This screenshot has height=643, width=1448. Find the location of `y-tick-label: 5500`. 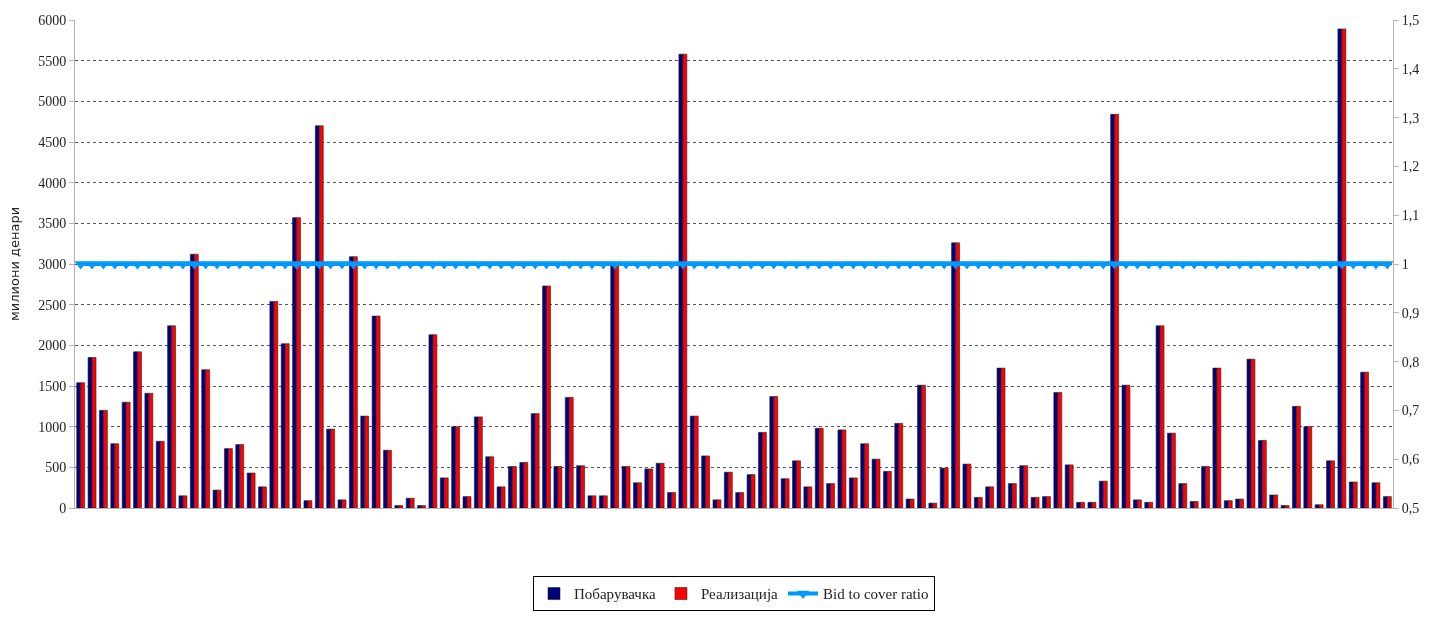

y-tick-label: 5500 is located at coordinates (52, 61).